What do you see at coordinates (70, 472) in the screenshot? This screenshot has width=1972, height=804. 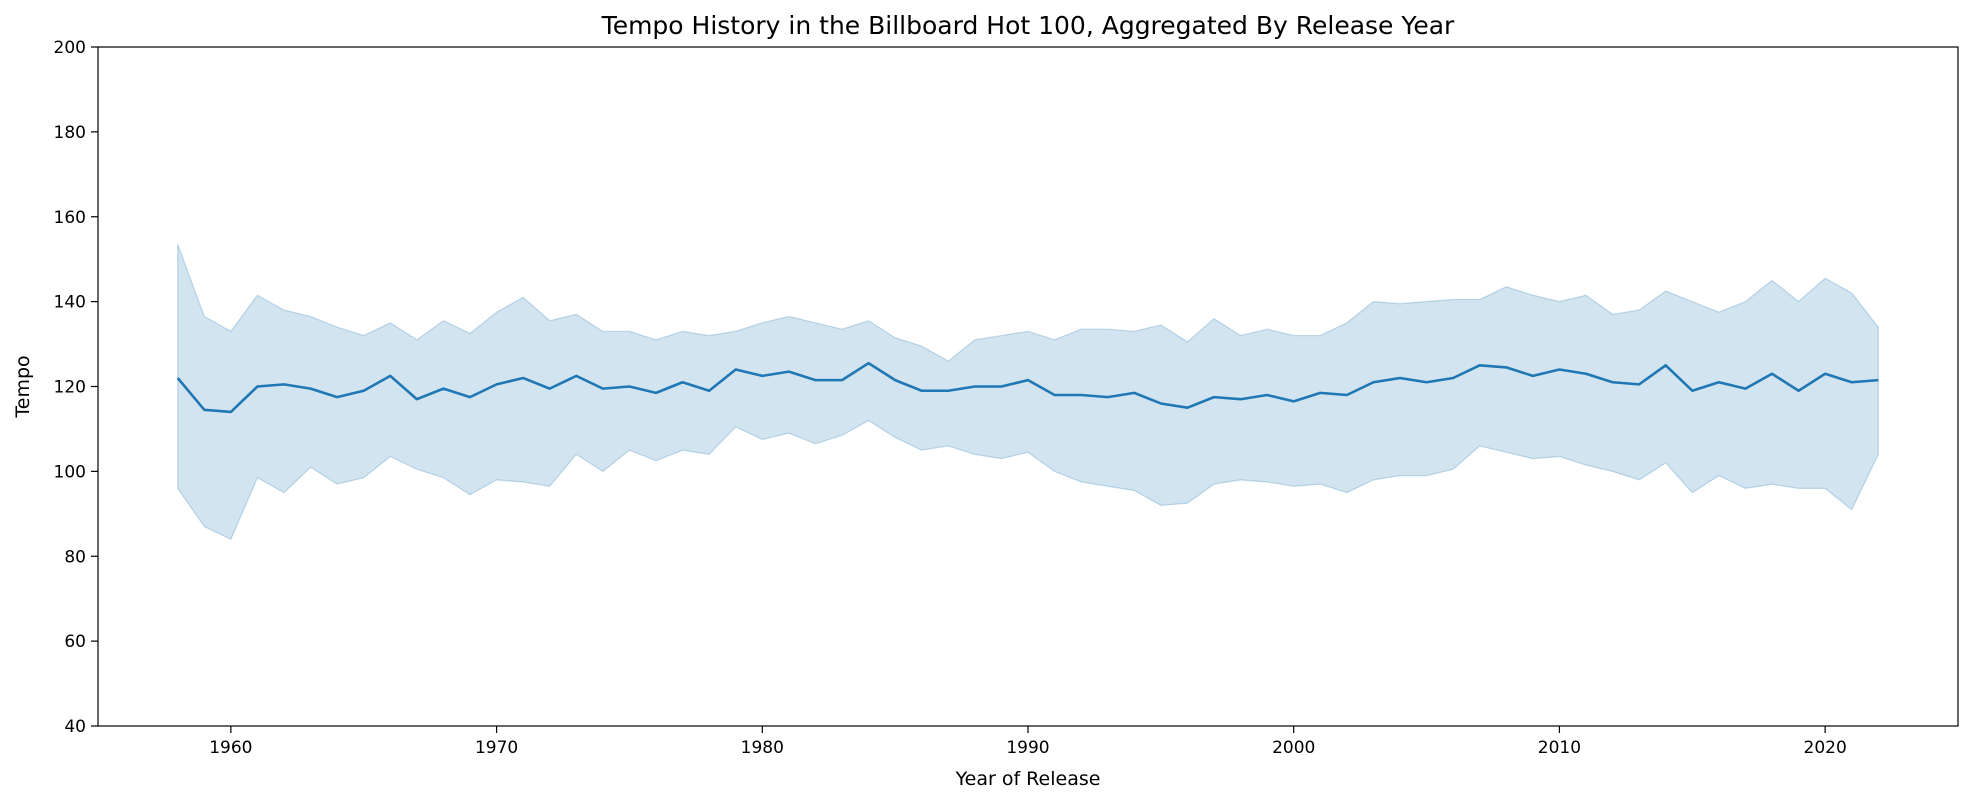 I see `y-tick-label: 100` at bounding box center [70, 472].